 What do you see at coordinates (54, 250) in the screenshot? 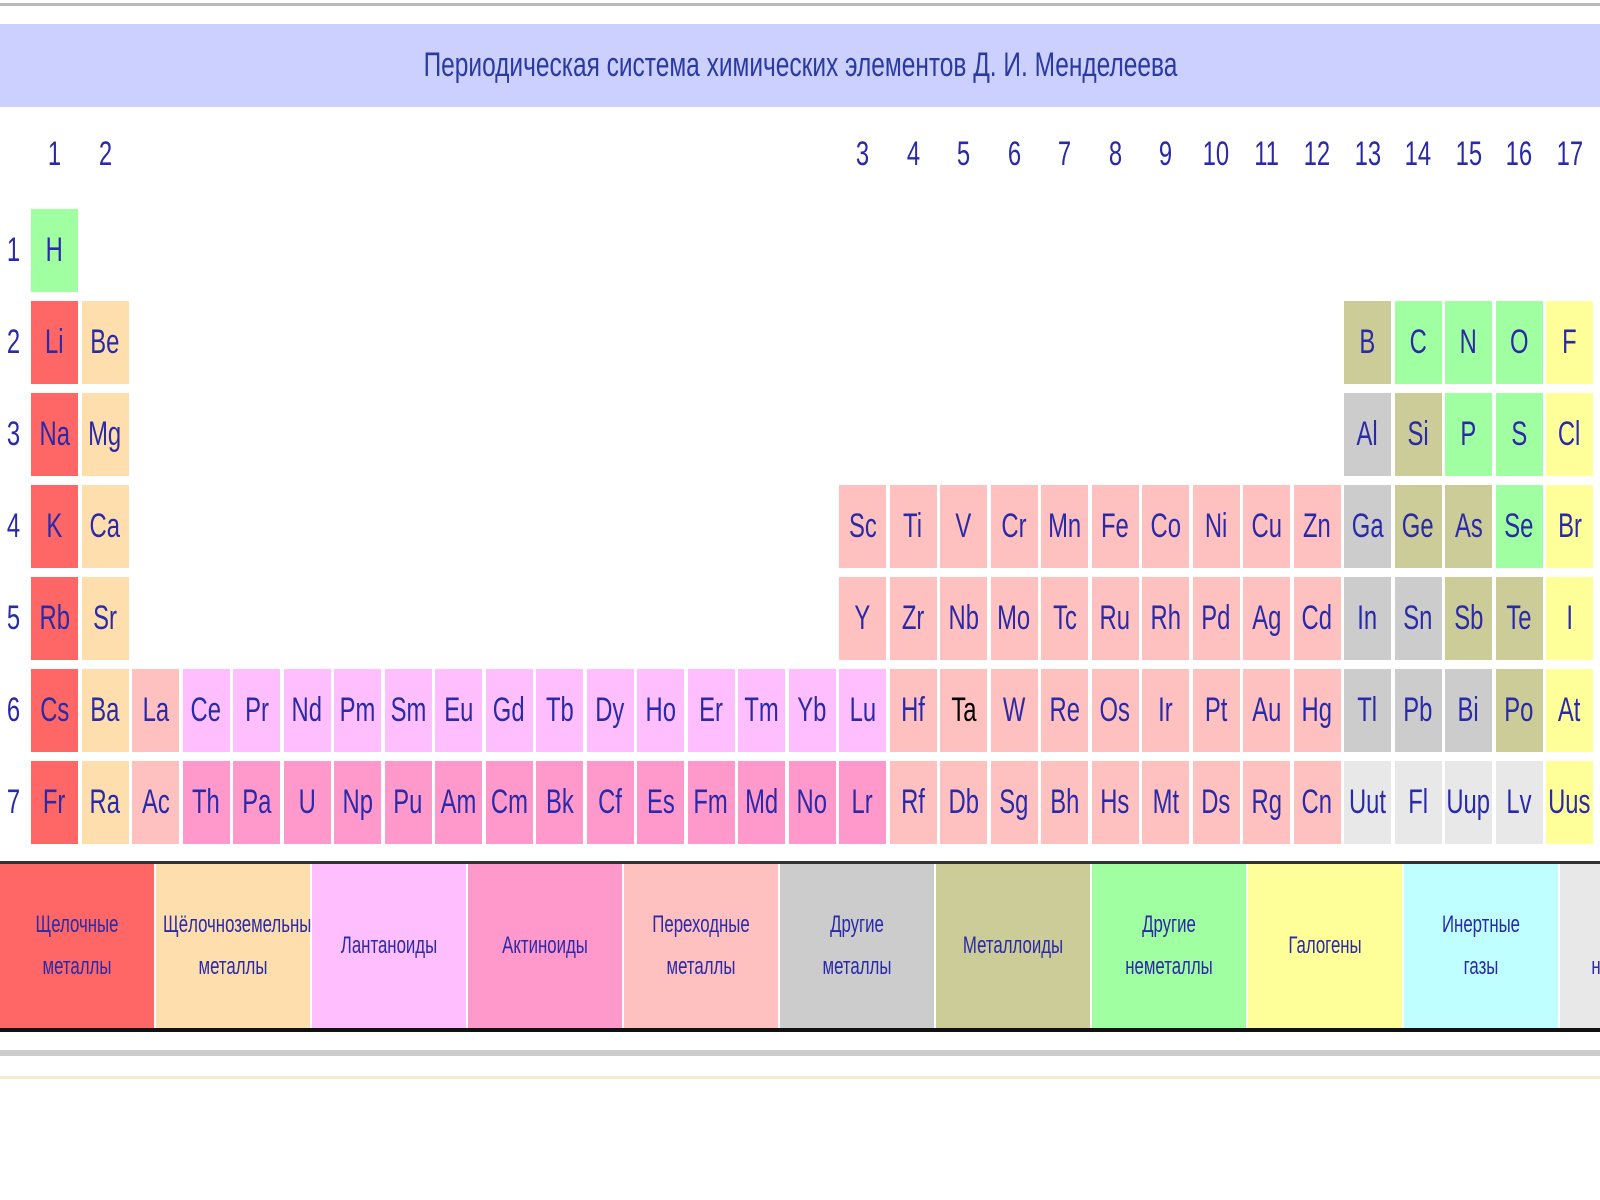
I see `element-cell: H` at bounding box center [54, 250].